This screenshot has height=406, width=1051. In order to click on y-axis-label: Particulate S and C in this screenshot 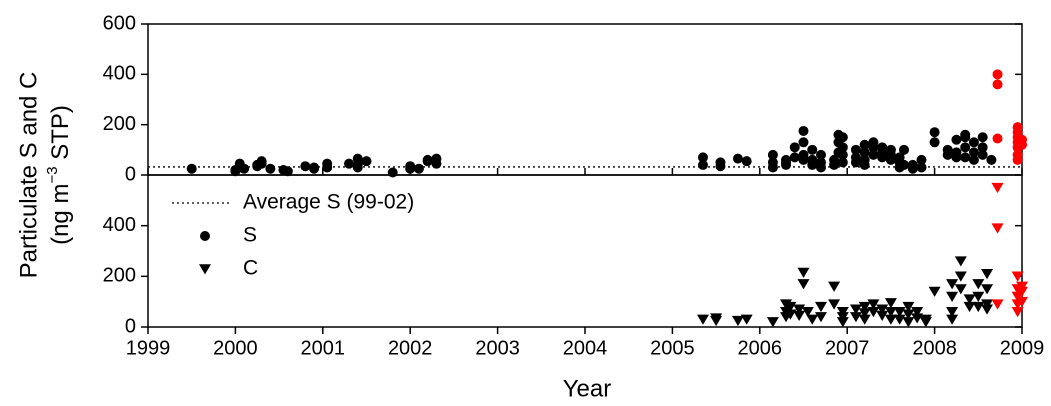, I will do `click(28, 175)`.